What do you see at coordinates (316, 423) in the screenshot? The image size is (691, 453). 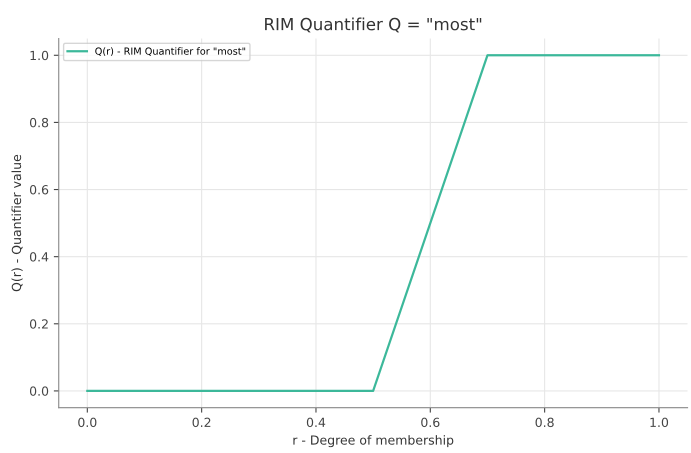 I see `x-tick-label: 0.4` at bounding box center [316, 423].